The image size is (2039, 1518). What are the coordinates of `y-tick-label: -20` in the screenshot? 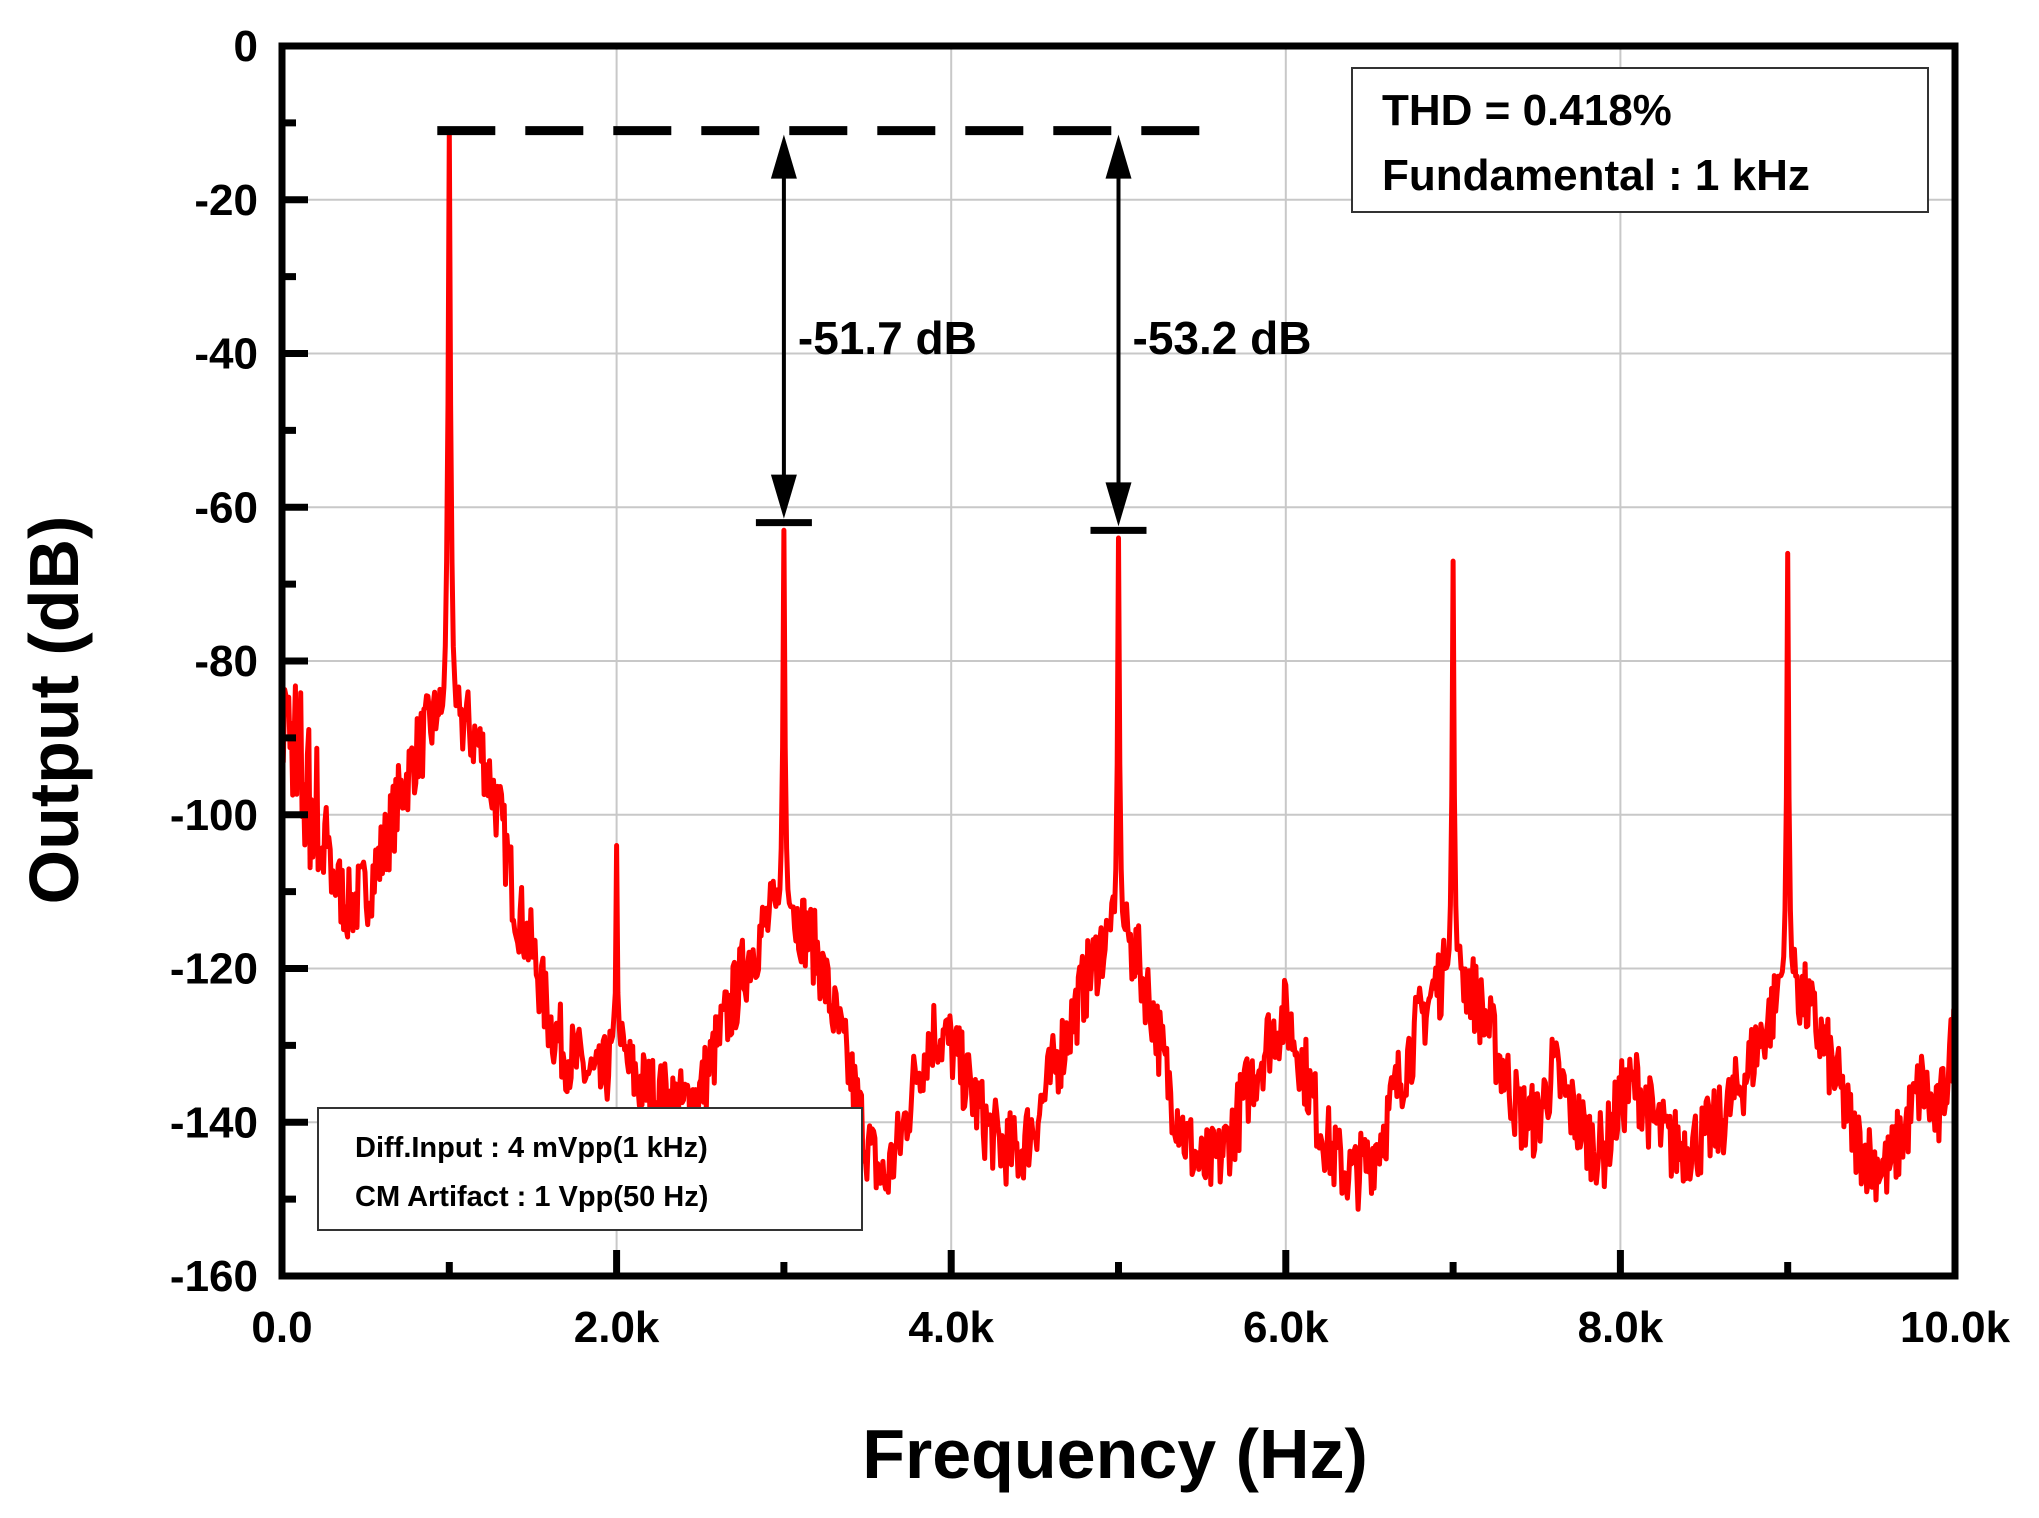 It's located at (226, 200).